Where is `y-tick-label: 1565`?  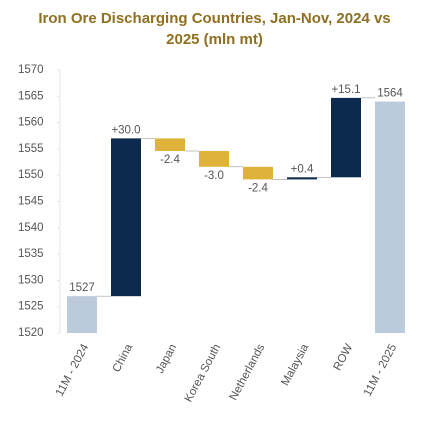 y-tick-label: 1565 is located at coordinates (31, 96).